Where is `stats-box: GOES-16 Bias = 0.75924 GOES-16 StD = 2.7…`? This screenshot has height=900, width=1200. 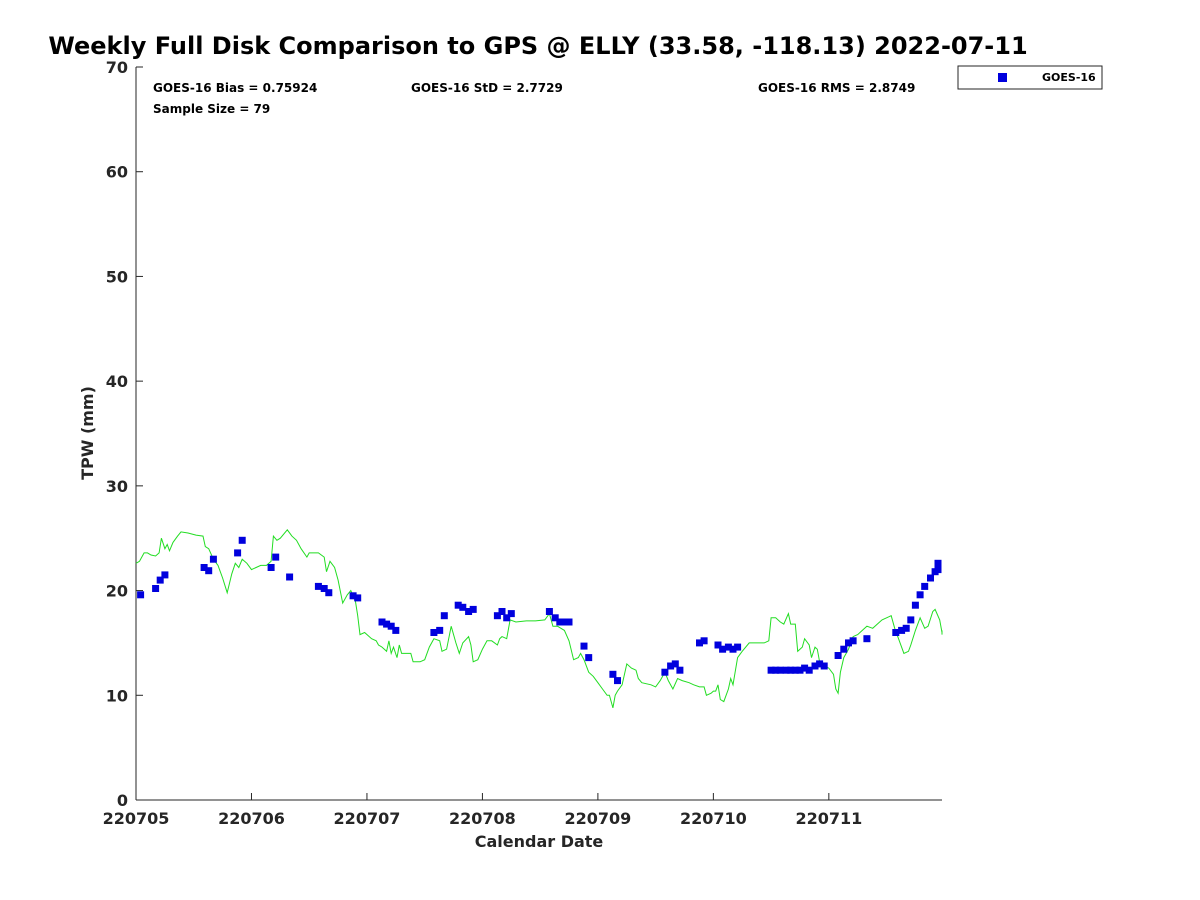 stats-box: GOES-16 Bias = 0.75924 GOES-16 StD = 2.7… is located at coordinates (534, 98).